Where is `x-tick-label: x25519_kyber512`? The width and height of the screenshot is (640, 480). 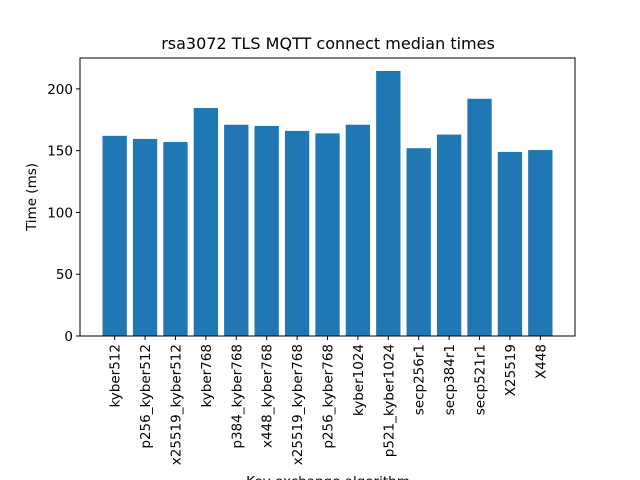 x-tick-label: x25519_kyber512 is located at coordinates (176, 404).